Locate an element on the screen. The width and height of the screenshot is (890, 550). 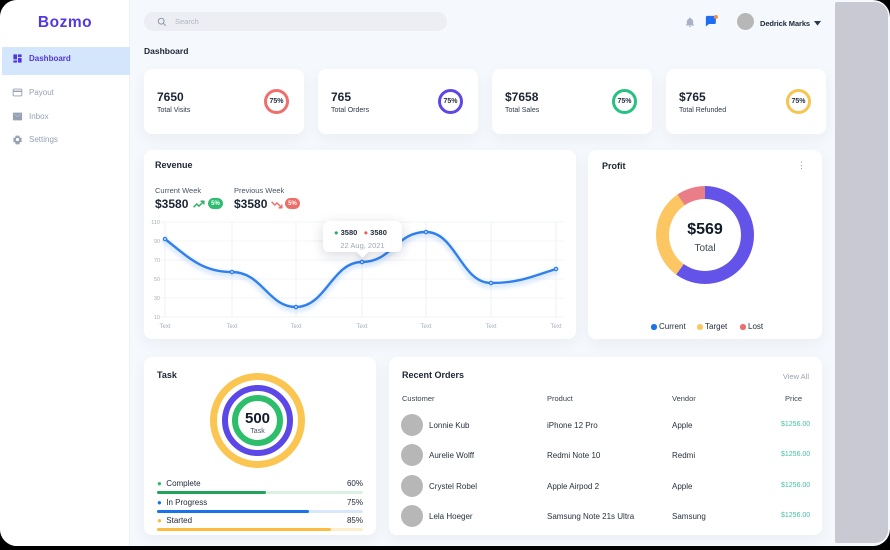
svg-text: 10 is located at coordinates (157, 318).